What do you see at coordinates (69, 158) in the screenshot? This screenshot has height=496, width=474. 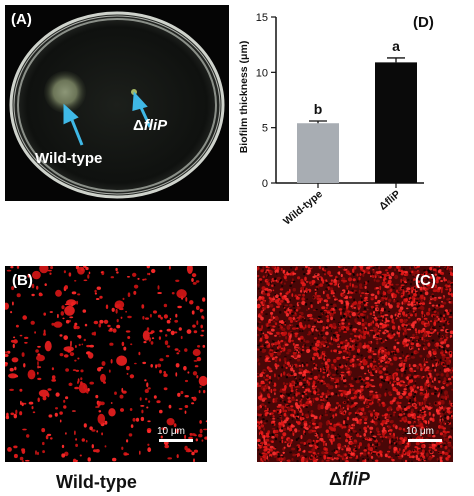 I see `wild-type-label: Wild-type` at bounding box center [69, 158].